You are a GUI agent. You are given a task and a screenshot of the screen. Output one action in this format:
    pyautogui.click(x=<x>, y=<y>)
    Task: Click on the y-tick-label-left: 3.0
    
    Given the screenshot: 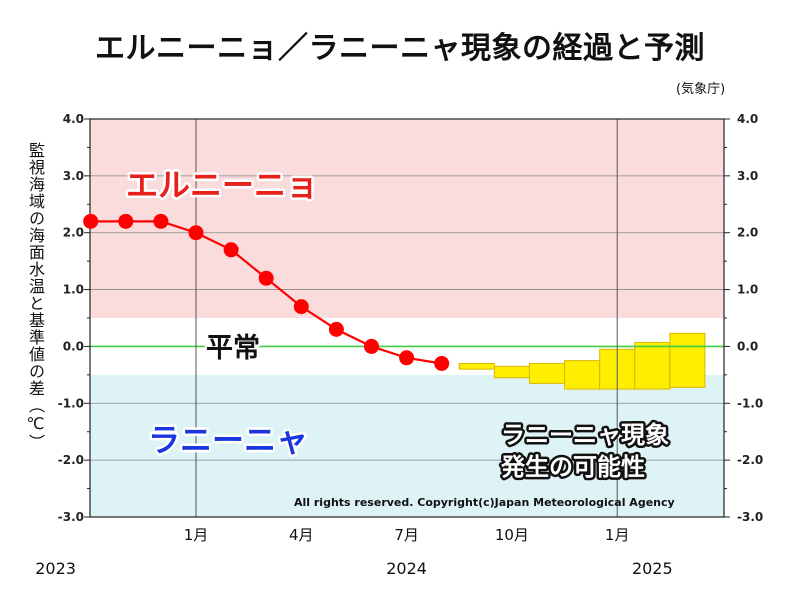 What is the action you would take?
    pyautogui.click(x=73, y=176)
    